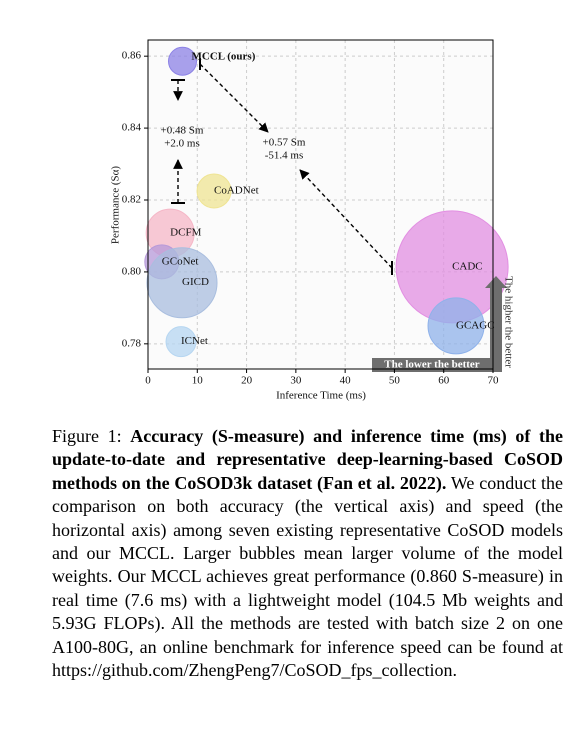 The image size is (575, 745). I want to click on bubble-label: DCFM, so click(185, 233).